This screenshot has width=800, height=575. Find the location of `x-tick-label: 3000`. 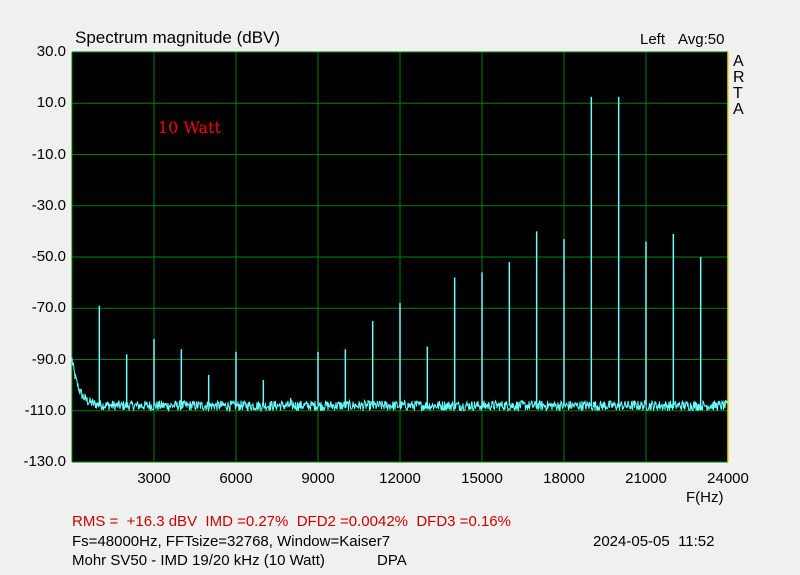

x-tick-label: 3000 is located at coordinates (154, 478).